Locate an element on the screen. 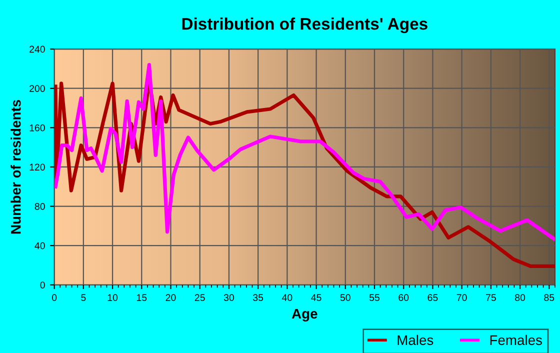  x-tick-label: 5 is located at coordinates (83, 298).